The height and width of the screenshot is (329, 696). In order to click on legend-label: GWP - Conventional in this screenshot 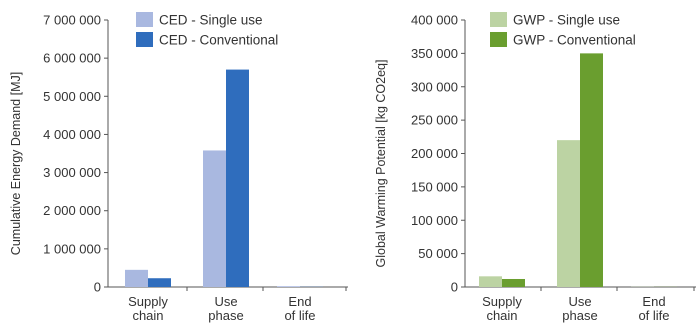, I will do `click(574, 40)`.